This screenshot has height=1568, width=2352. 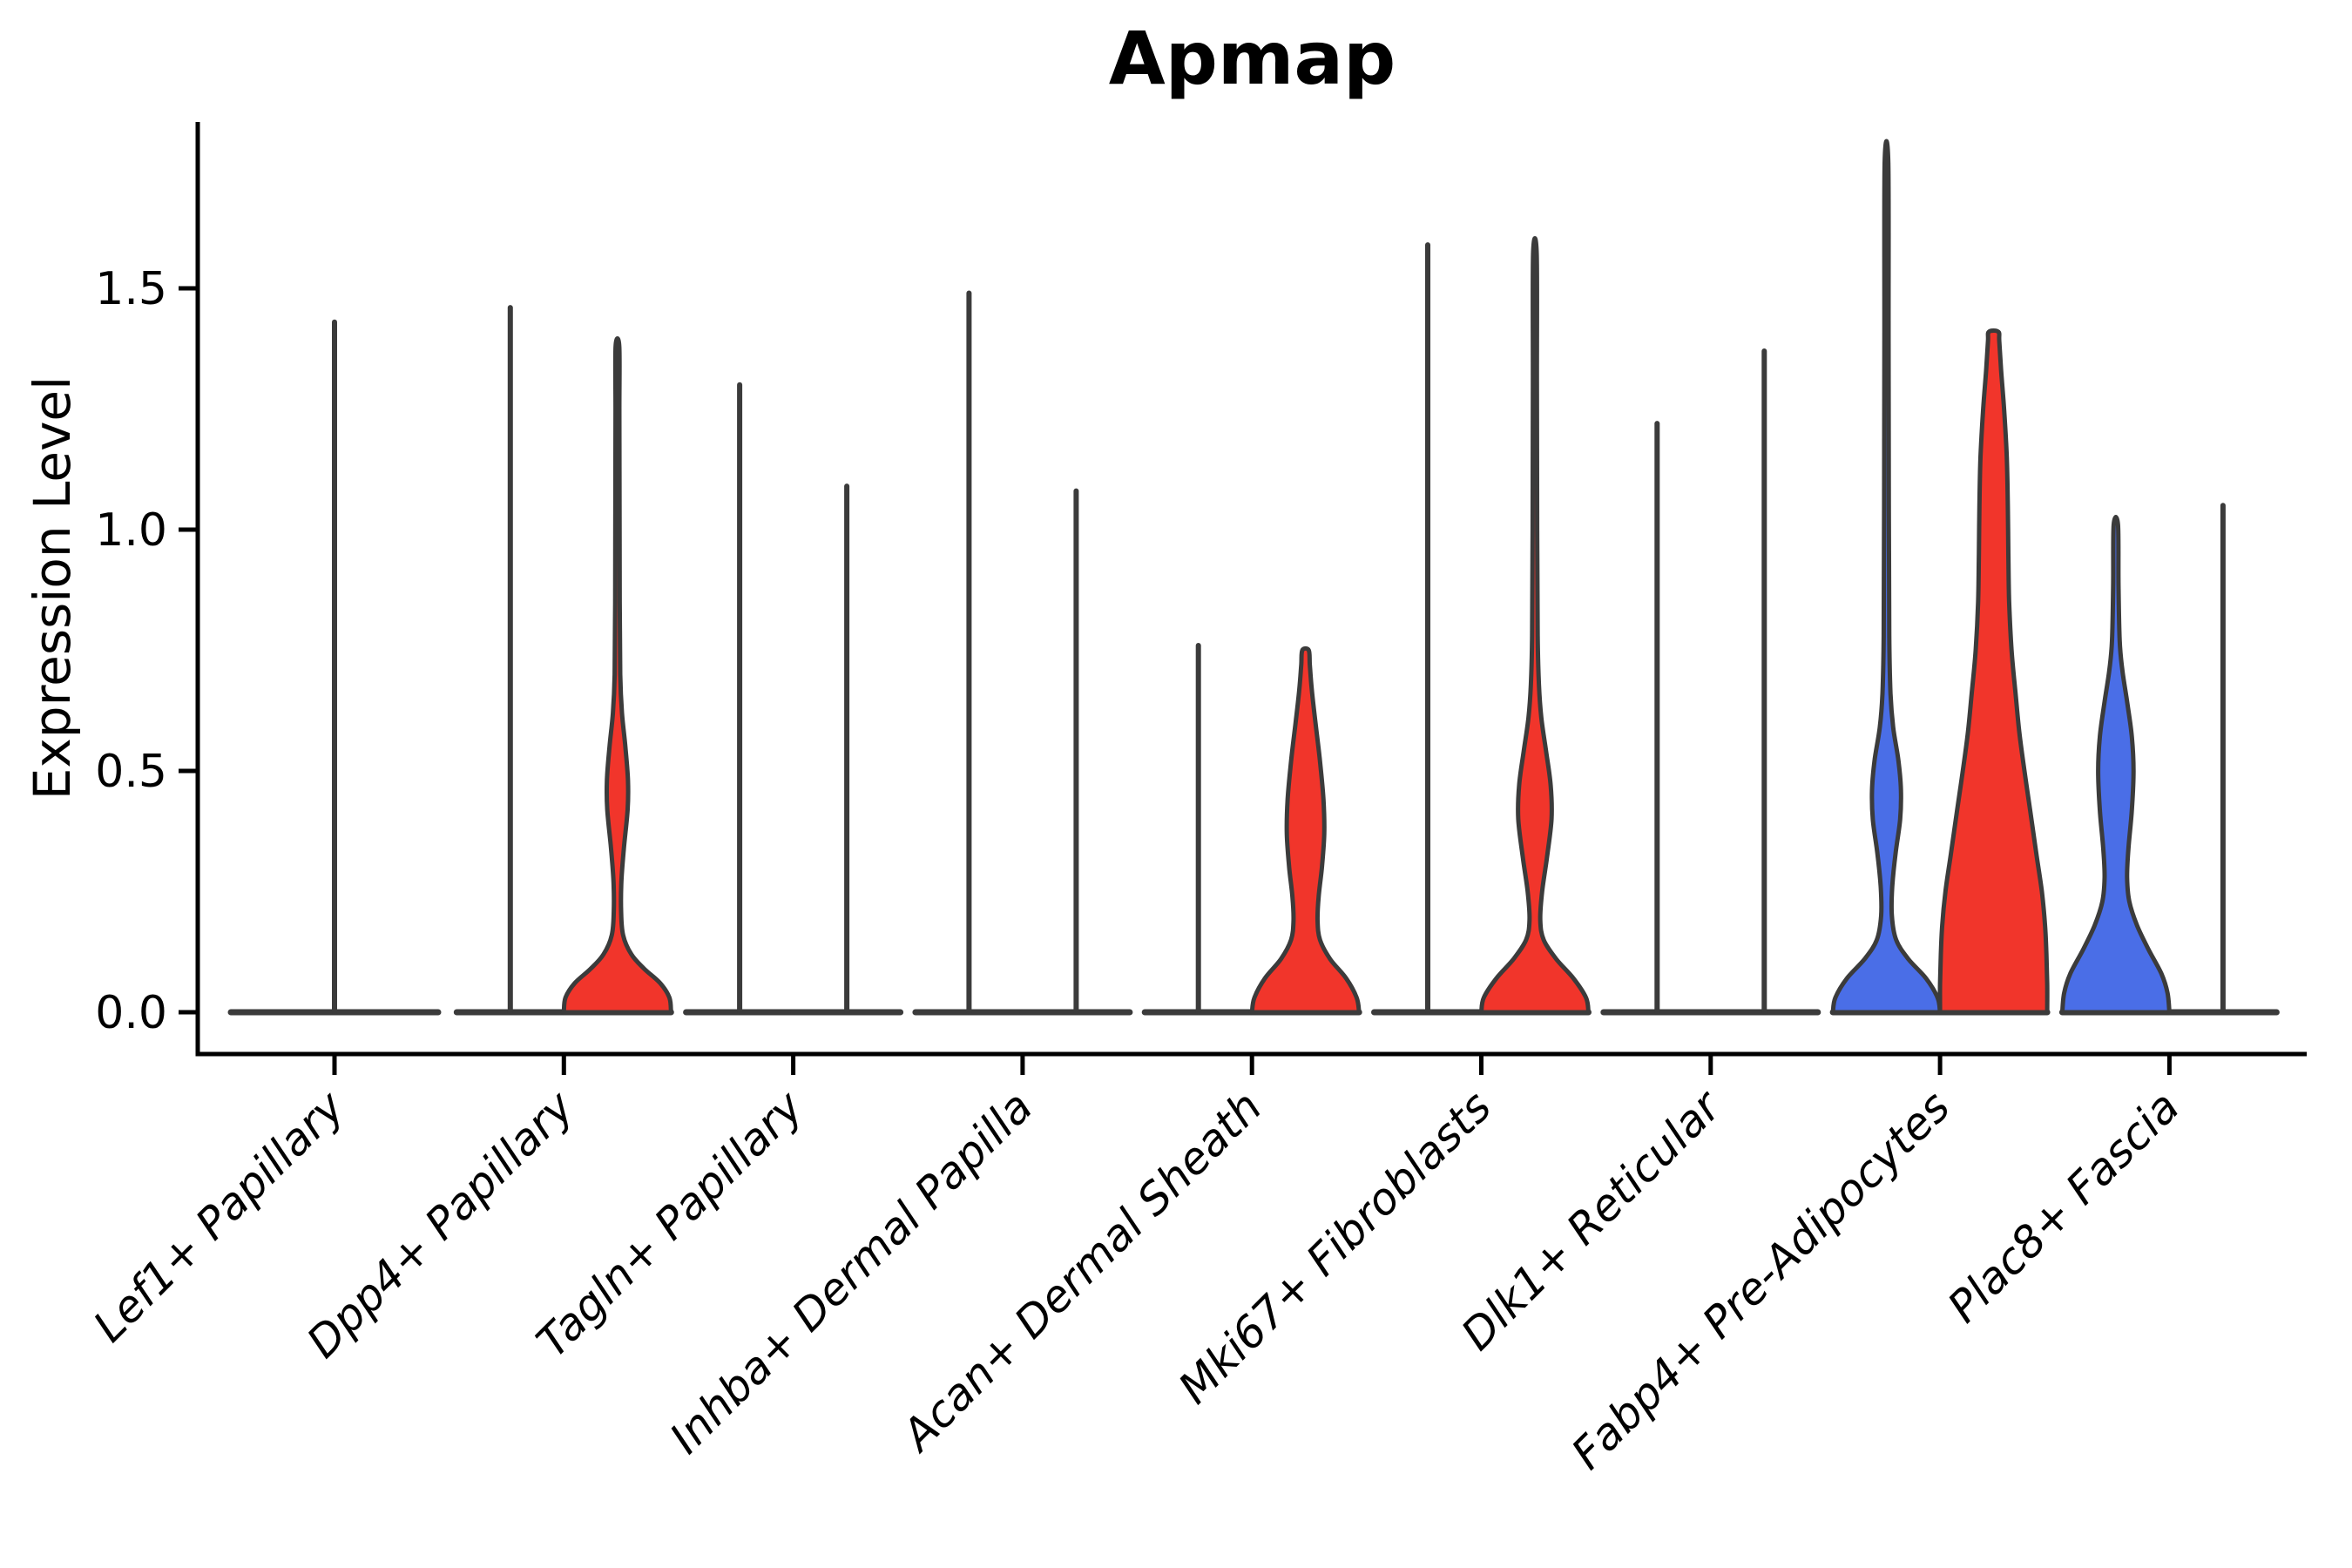 I want to click on y-tick-label: 1.0, so click(x=131, y=530).